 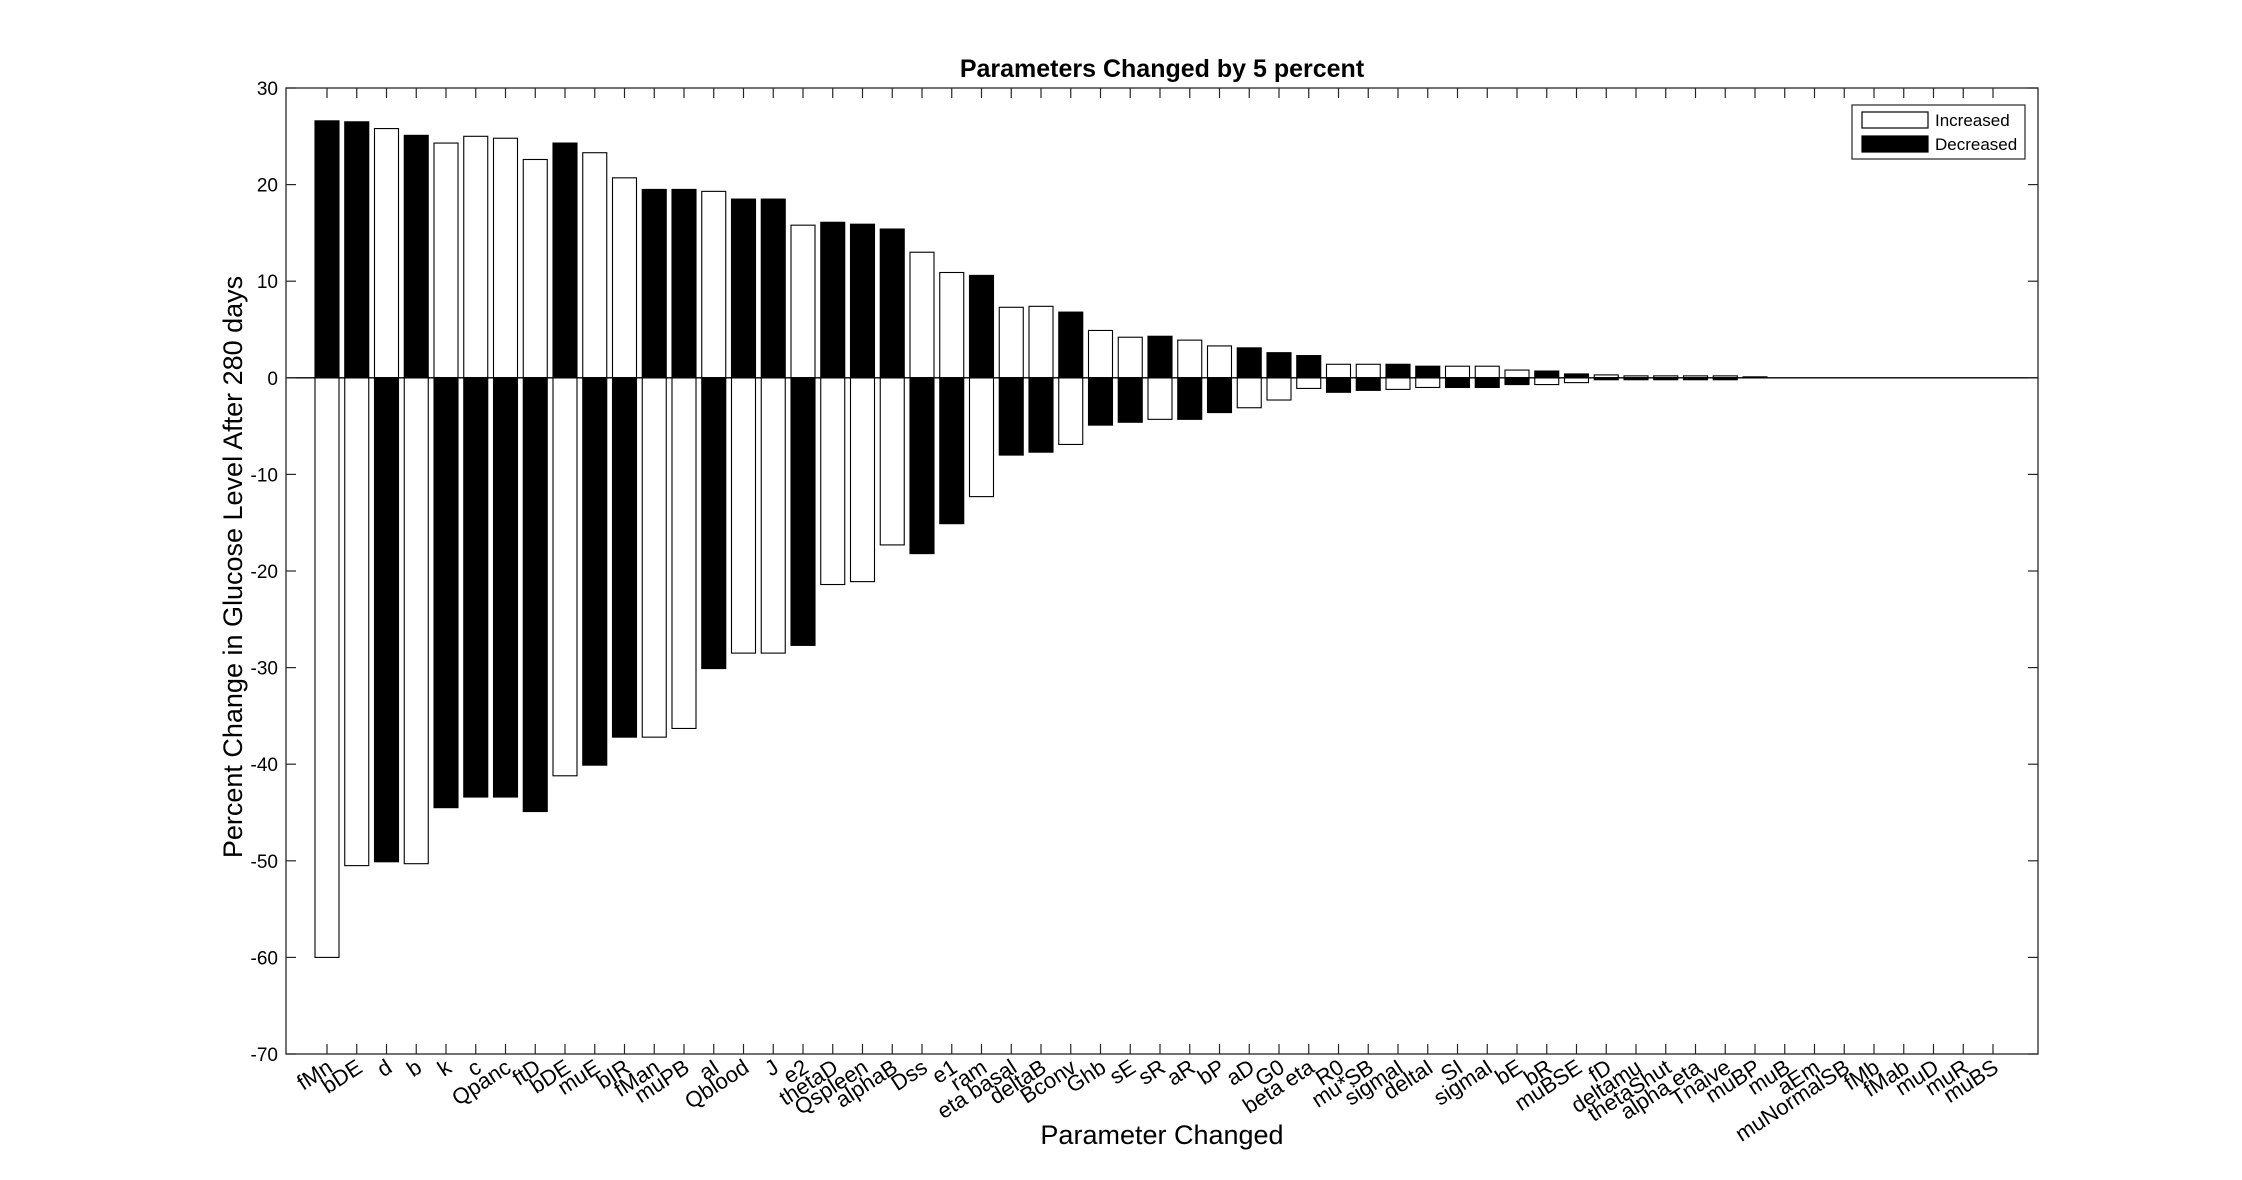 What do you see at coordinates (272, 379) in the screenshot?
I see `y-tick-label: 0` at bounding box center [272, 379].